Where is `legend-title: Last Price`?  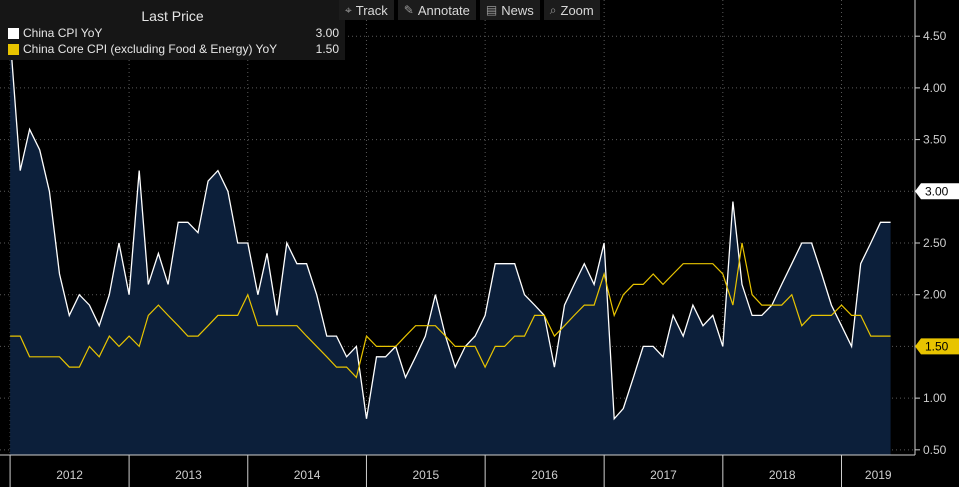 legend-title: Last Price is located at coordinates (172, 16).